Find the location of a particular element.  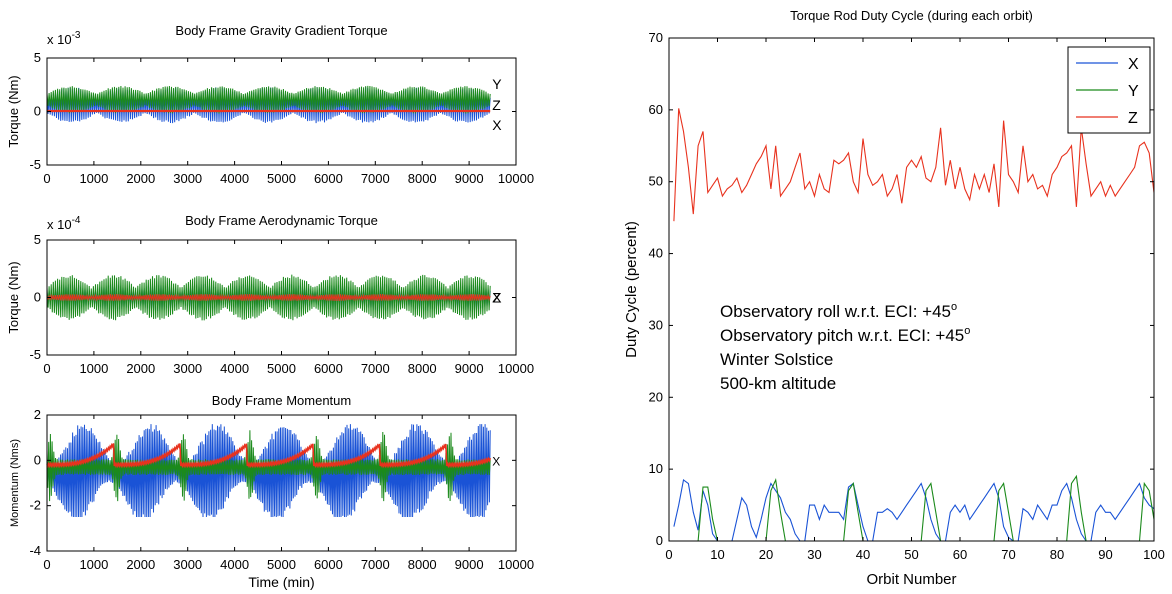

annotation-text: Observatory roll w.r.t. ECI: +45 is located at coordinates (835, 311).